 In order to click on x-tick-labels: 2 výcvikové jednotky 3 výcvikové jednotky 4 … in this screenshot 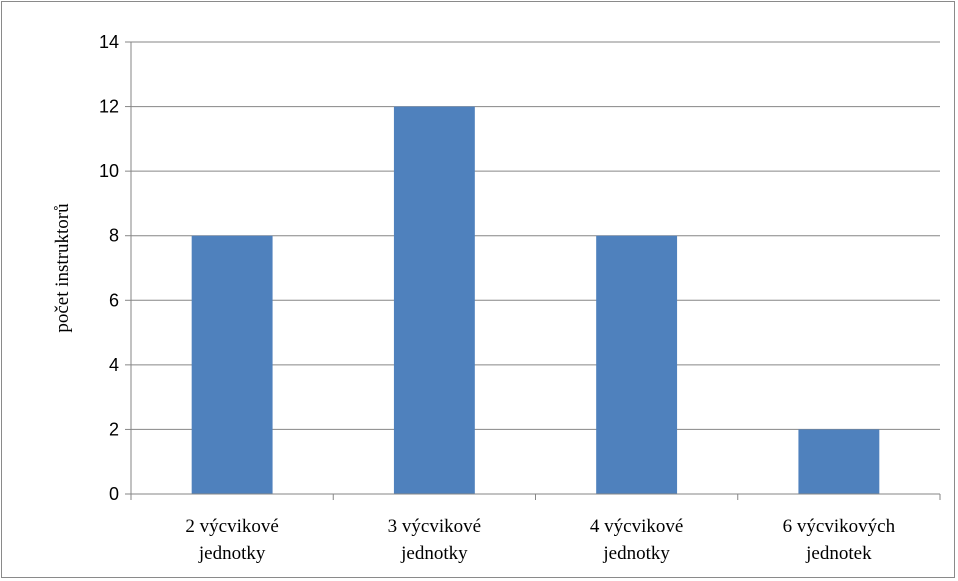, I will do `click(540, 540)`.